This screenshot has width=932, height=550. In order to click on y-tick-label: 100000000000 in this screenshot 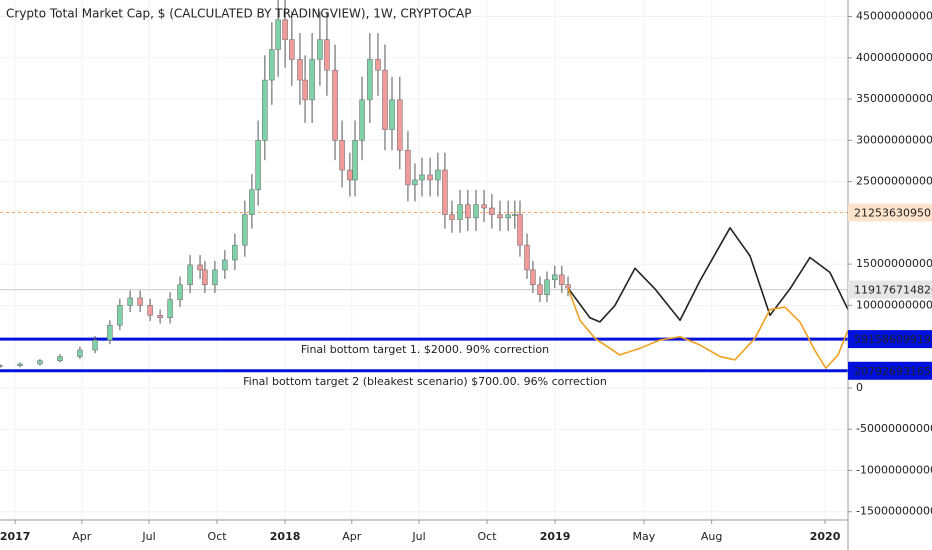, I will do `click(894, 304)`.